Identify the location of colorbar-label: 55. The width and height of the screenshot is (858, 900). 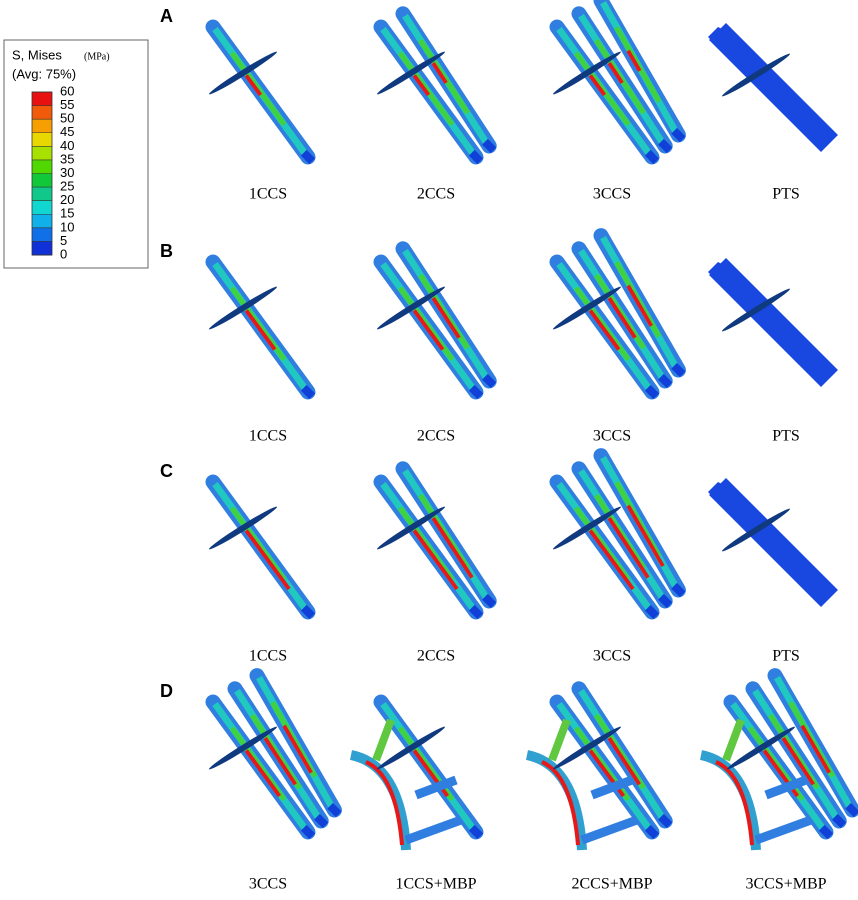
(67, 104).